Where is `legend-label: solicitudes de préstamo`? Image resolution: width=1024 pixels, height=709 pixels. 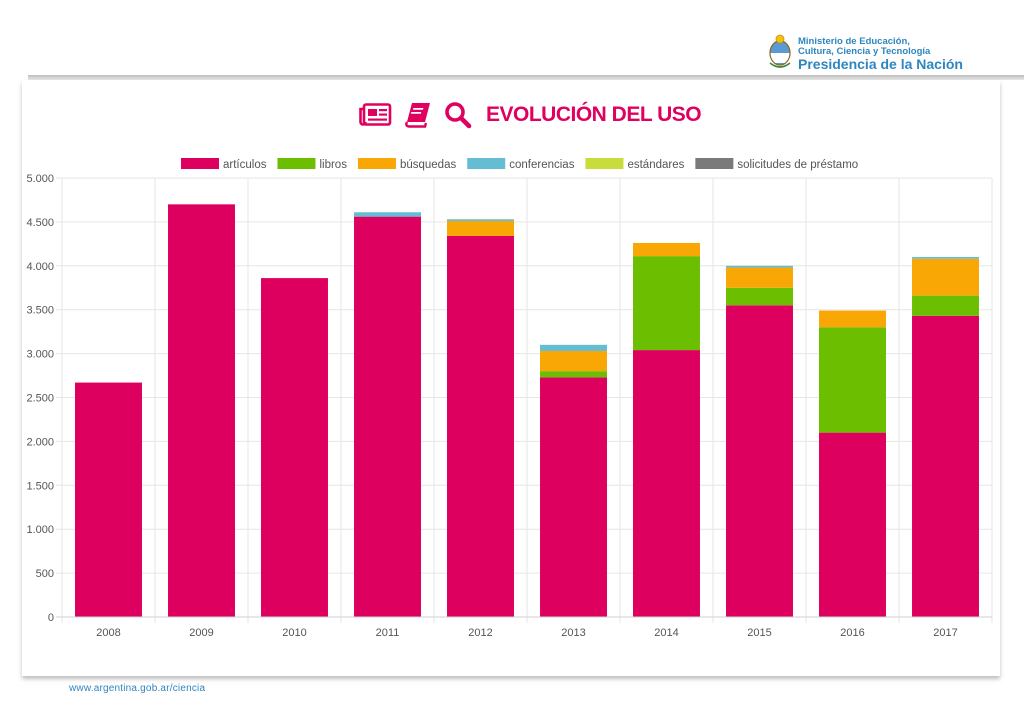
legend-label: solicitudes de préstamo is located at coordinates (797, 165).